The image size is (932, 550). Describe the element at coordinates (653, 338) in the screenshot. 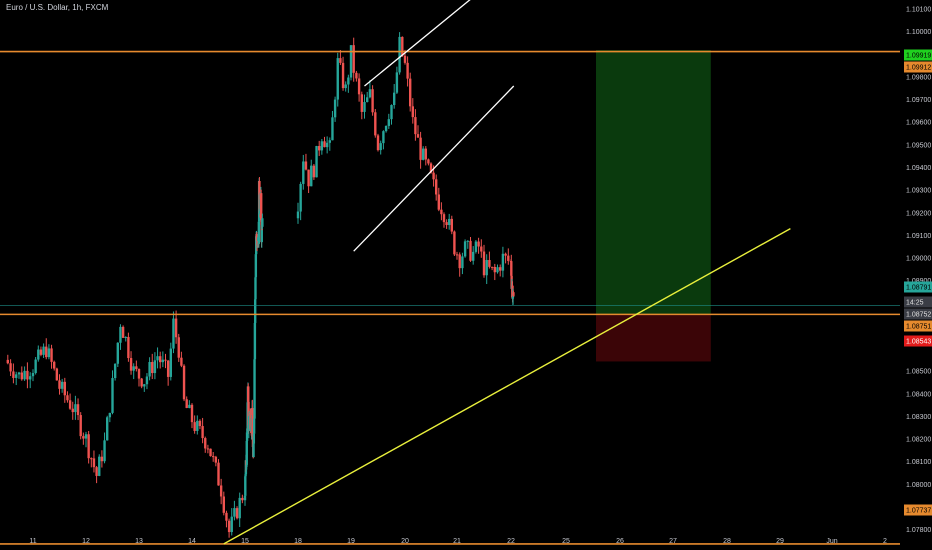

I see `loss-zone` at that location.